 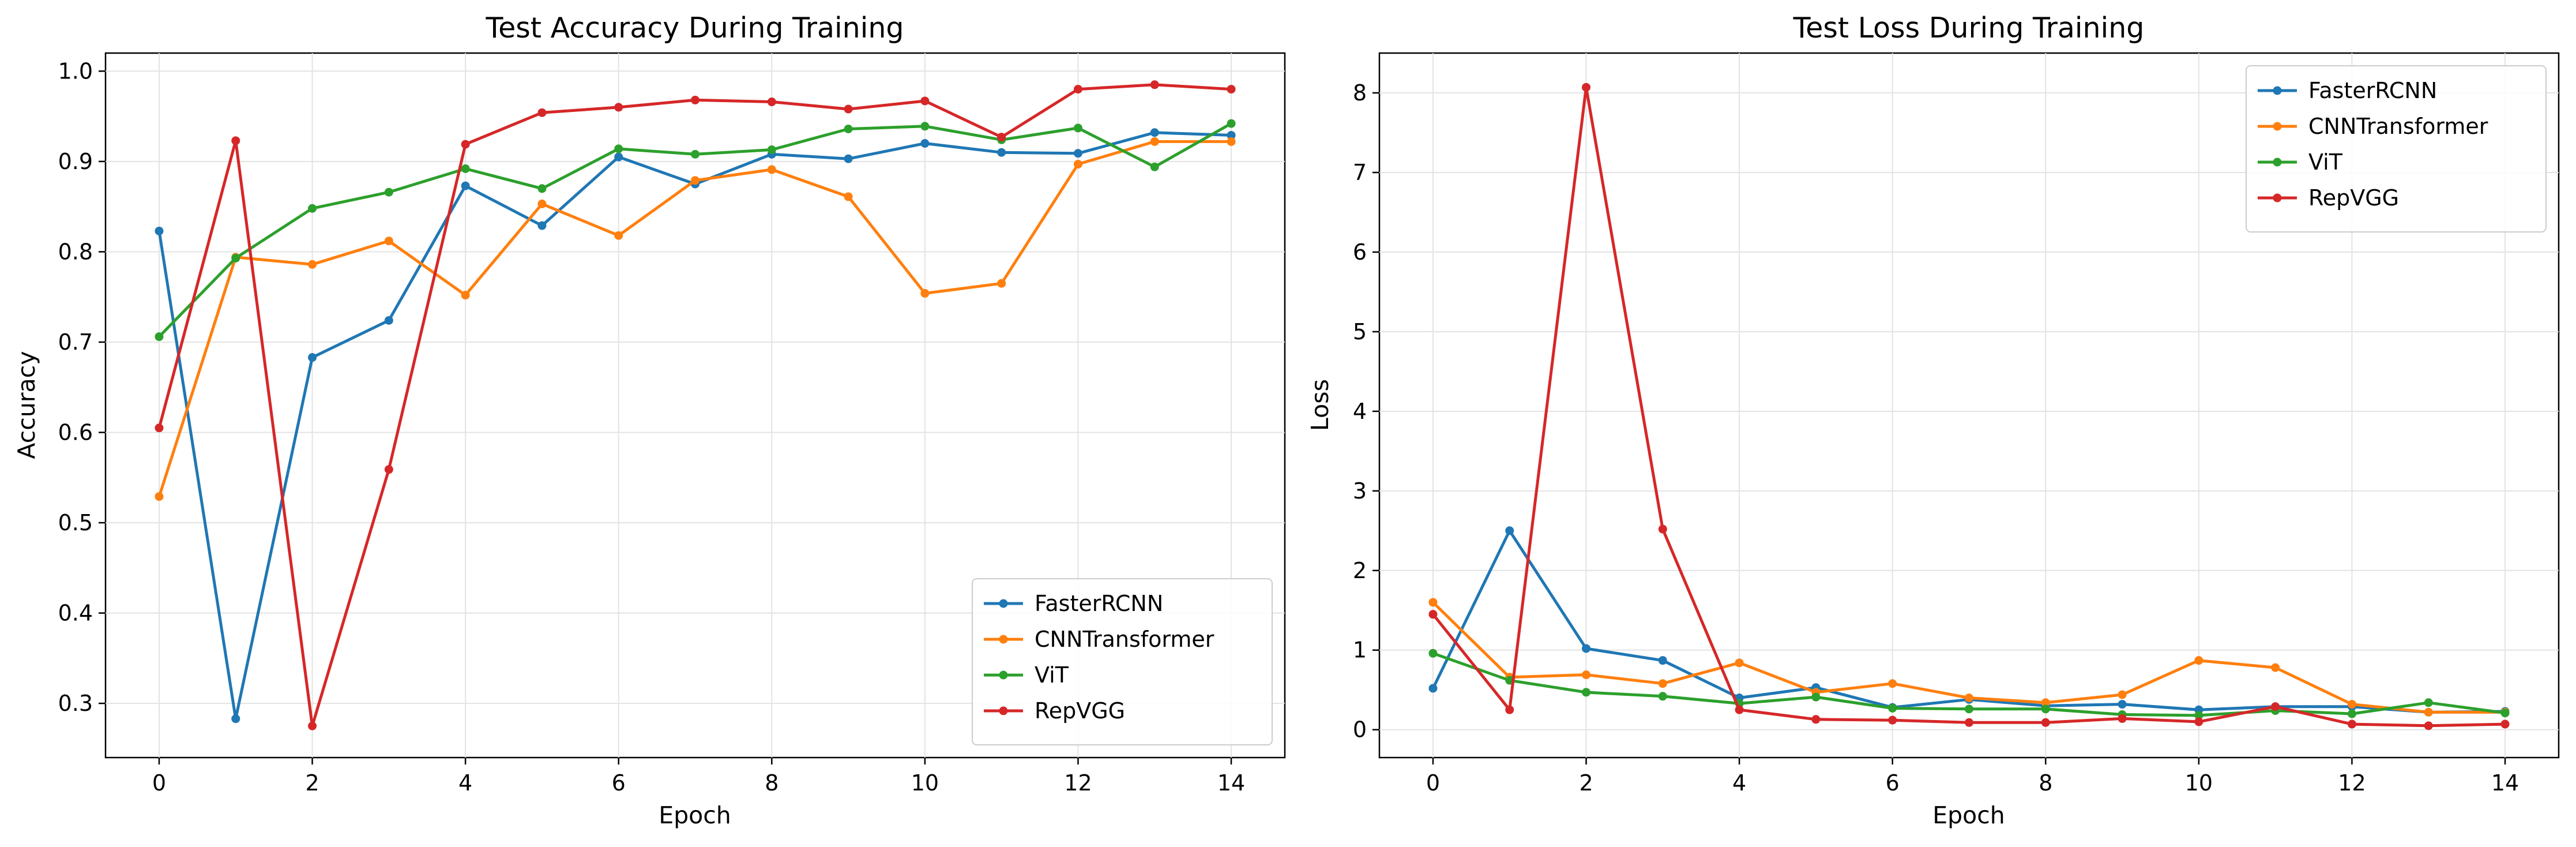 I want to click on accuracy-legend, so click(x=1122, y=661).